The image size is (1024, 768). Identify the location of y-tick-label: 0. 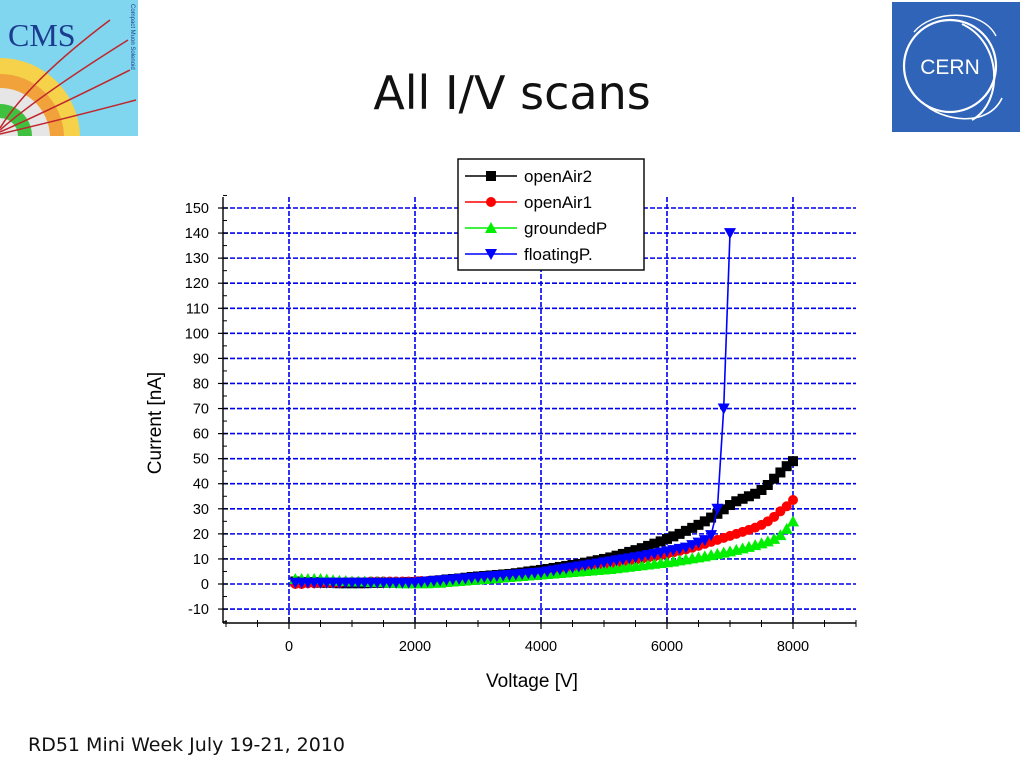
(205, 585).